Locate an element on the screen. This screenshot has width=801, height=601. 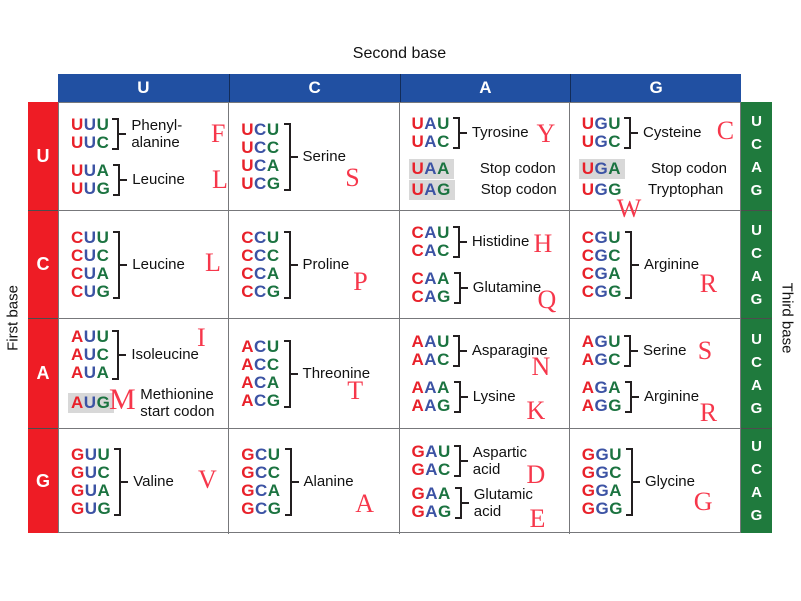
amino-acid-name: Phenyl-alanine is located at coordinates (156, 134).